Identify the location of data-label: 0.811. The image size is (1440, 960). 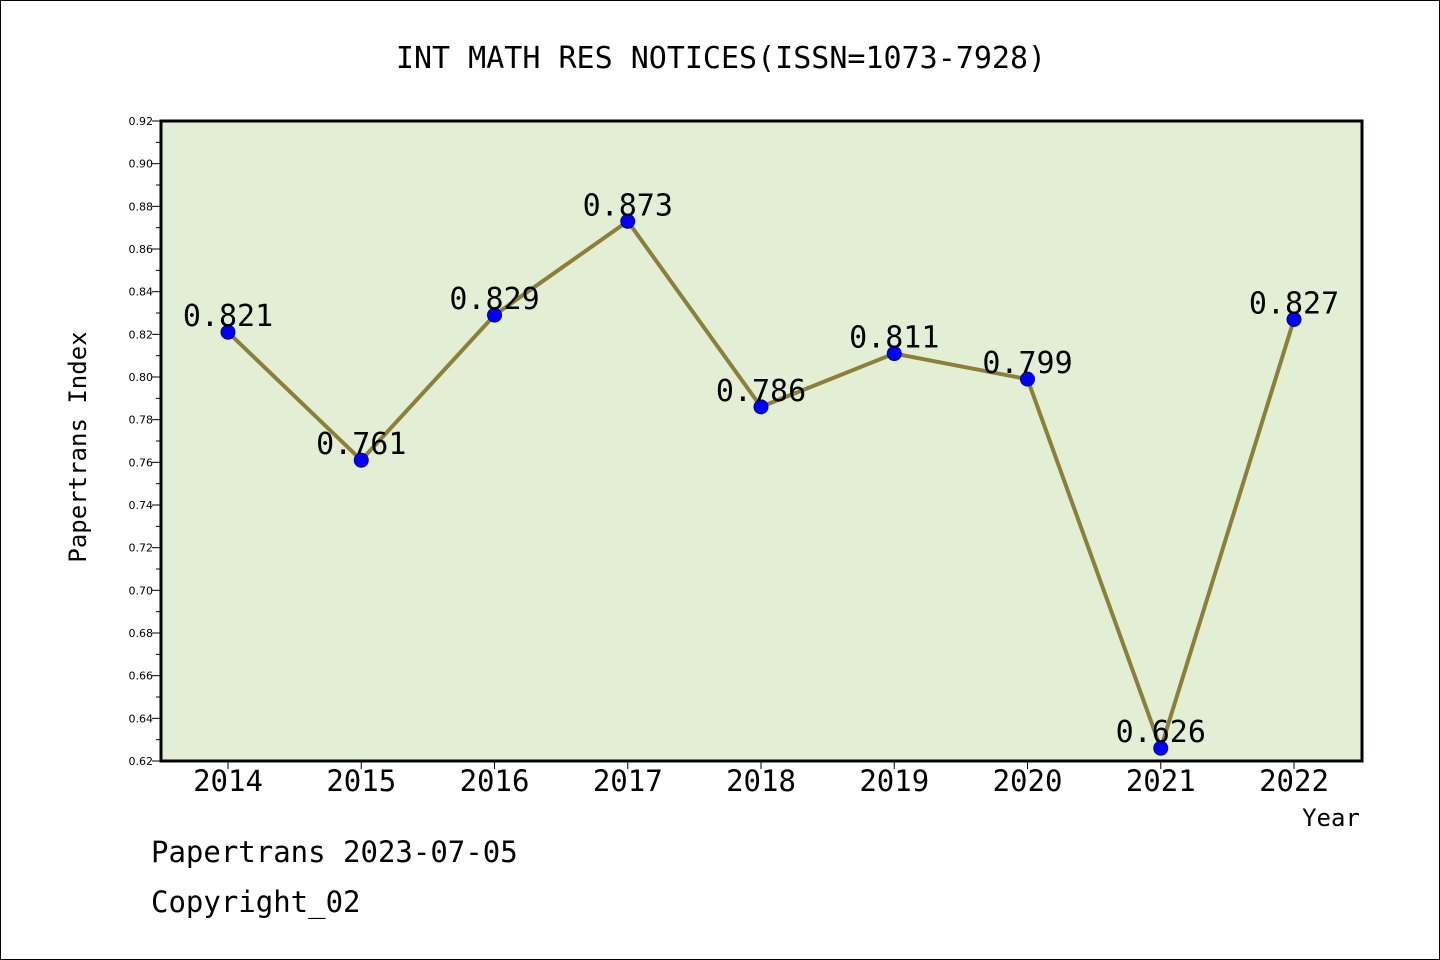
(894, 338).